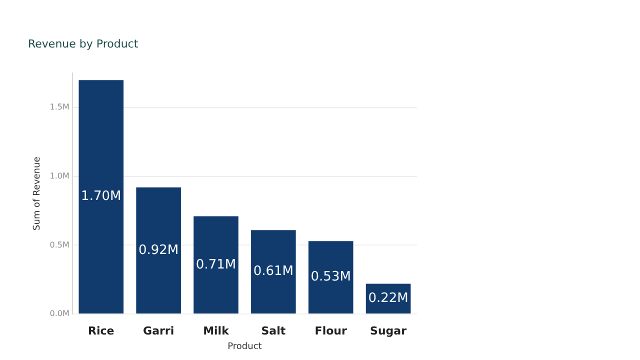 The width and height of the screenshot is (640, 360). What do you see at coordinates (331, 331) in the screenshot?
I see `x-tick-label: Flour` at bounding box center [331, 331].